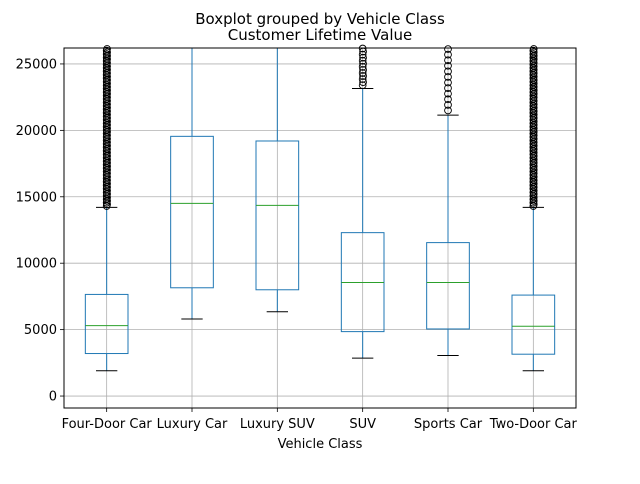 This screenshot has width=640, height=484. Describe the element at coordinates (40, 330) in the screenshot. I see `y-tick-label: 5000` at that location.